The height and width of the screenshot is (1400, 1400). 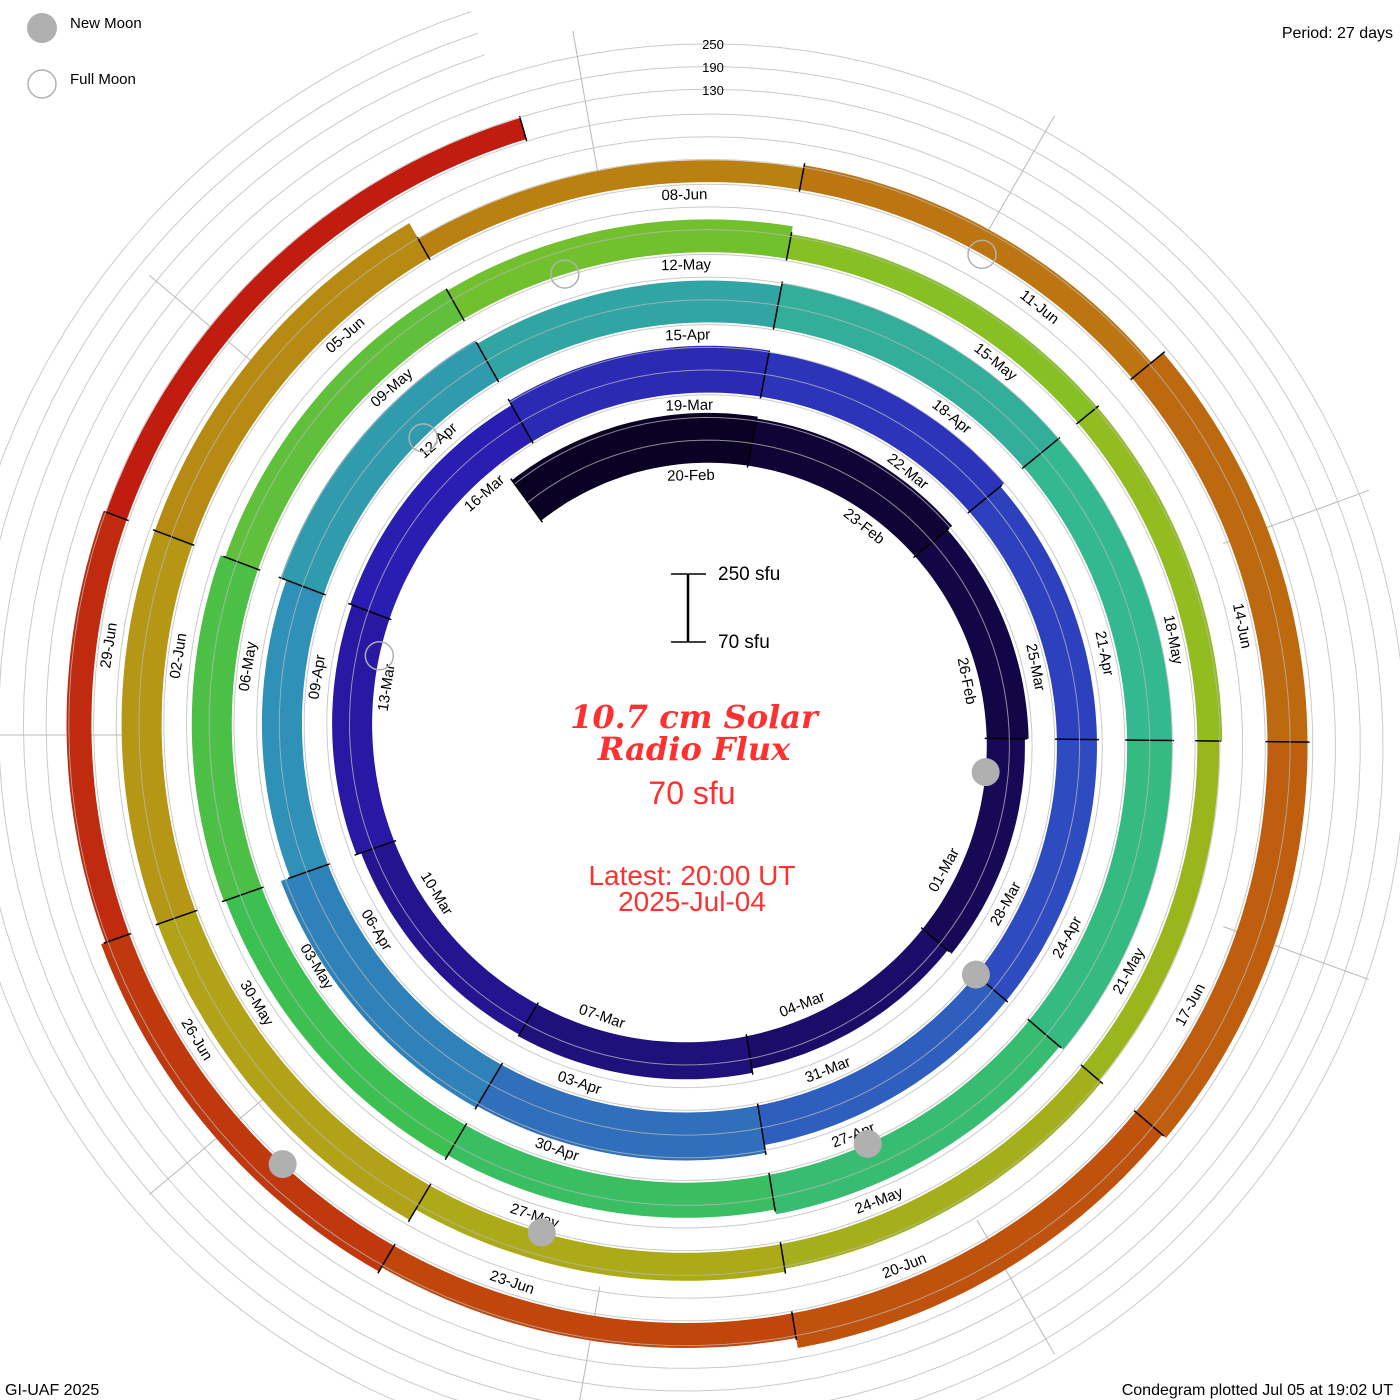 I want to click on date-label: 08-Jun, so click(x=684, y=195).